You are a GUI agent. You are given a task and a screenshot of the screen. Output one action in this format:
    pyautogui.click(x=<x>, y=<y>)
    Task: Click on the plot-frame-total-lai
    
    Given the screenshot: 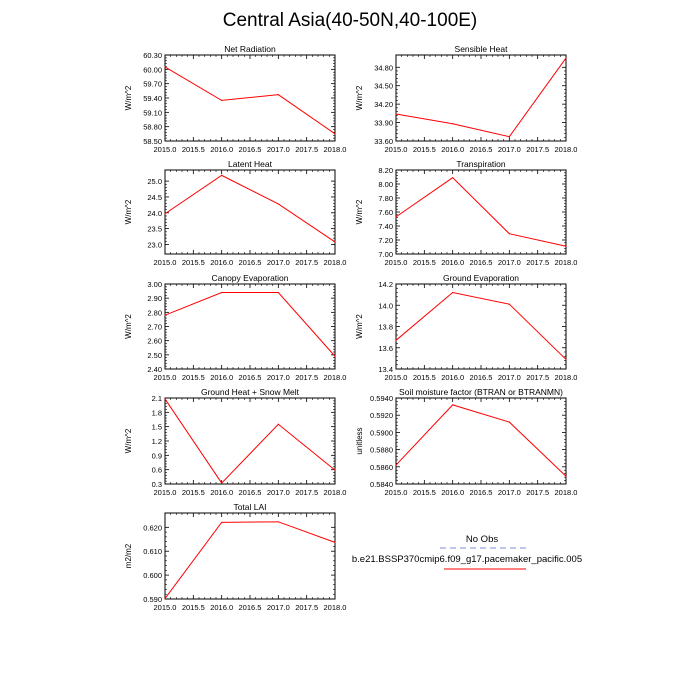 What is the action you would take?
    pyautogui.click(x=250, y=556)
    